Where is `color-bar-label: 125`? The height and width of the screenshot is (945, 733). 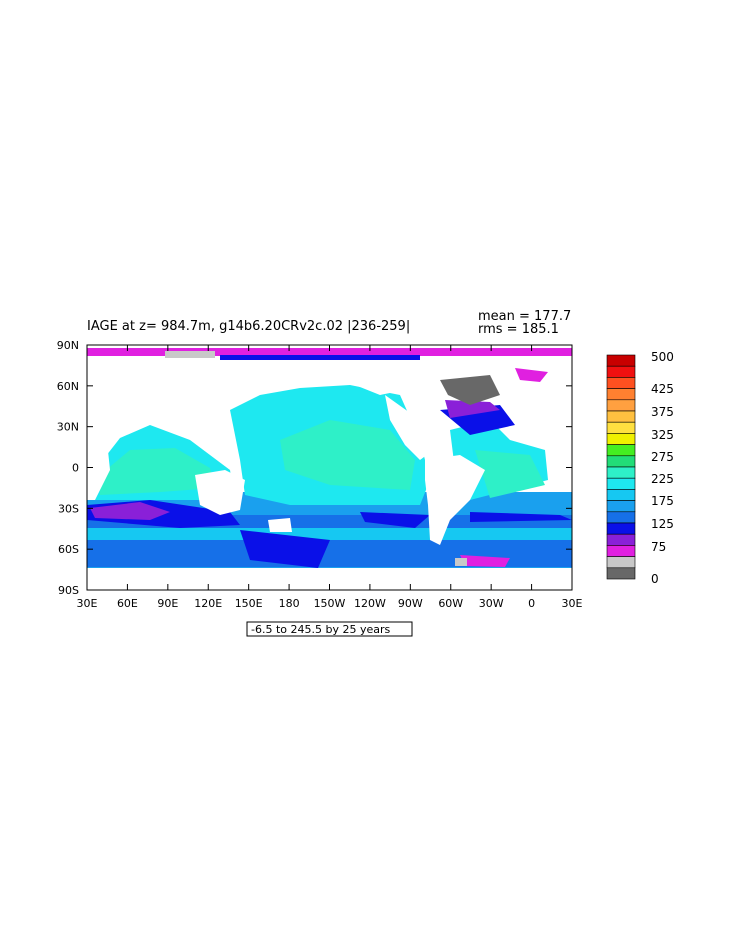 color-bar-label: 125 is located at coordinates (662, 524).